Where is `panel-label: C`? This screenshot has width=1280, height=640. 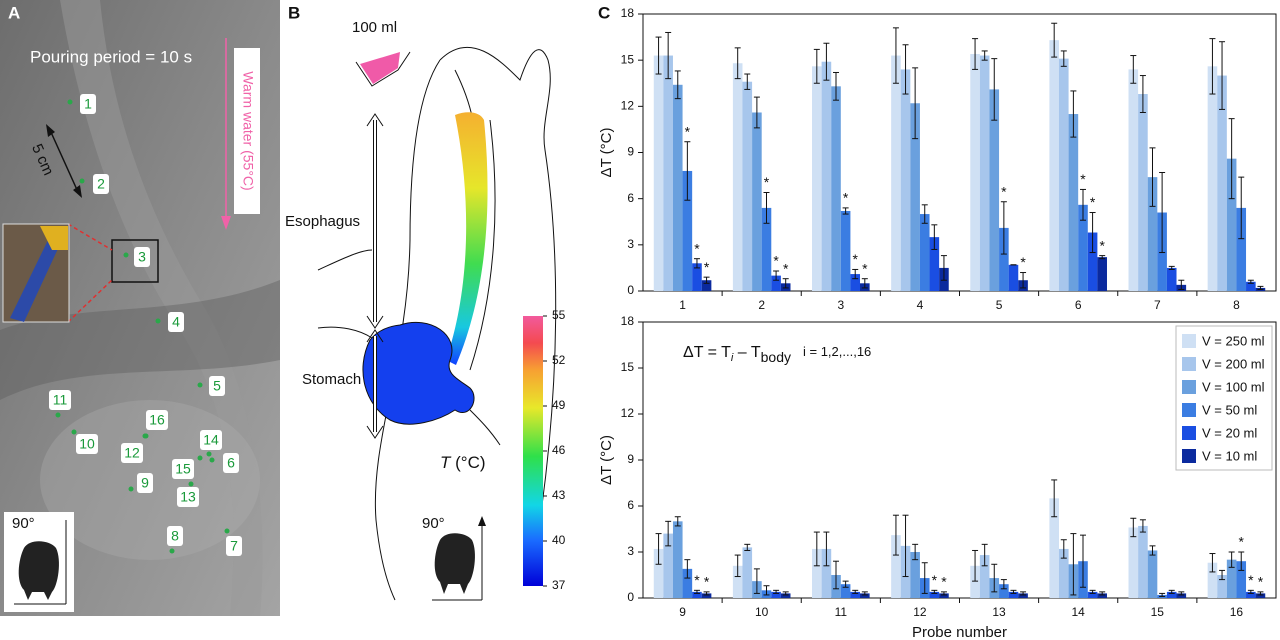
panel-label: C is located at coordinates (604, 12).